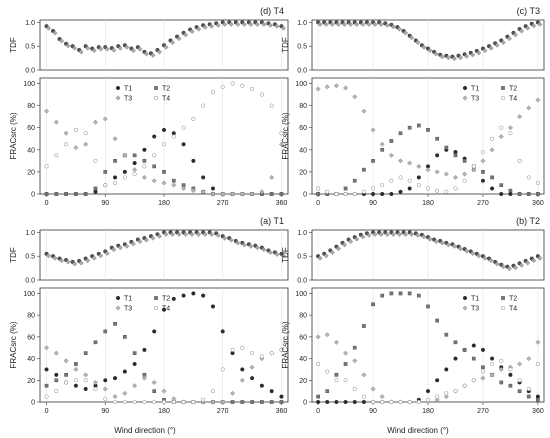  What do you see at coordinates (303, 316) in the screenshot?
I see `frac-ytick-label: 80` at bounding box center [303, 316].